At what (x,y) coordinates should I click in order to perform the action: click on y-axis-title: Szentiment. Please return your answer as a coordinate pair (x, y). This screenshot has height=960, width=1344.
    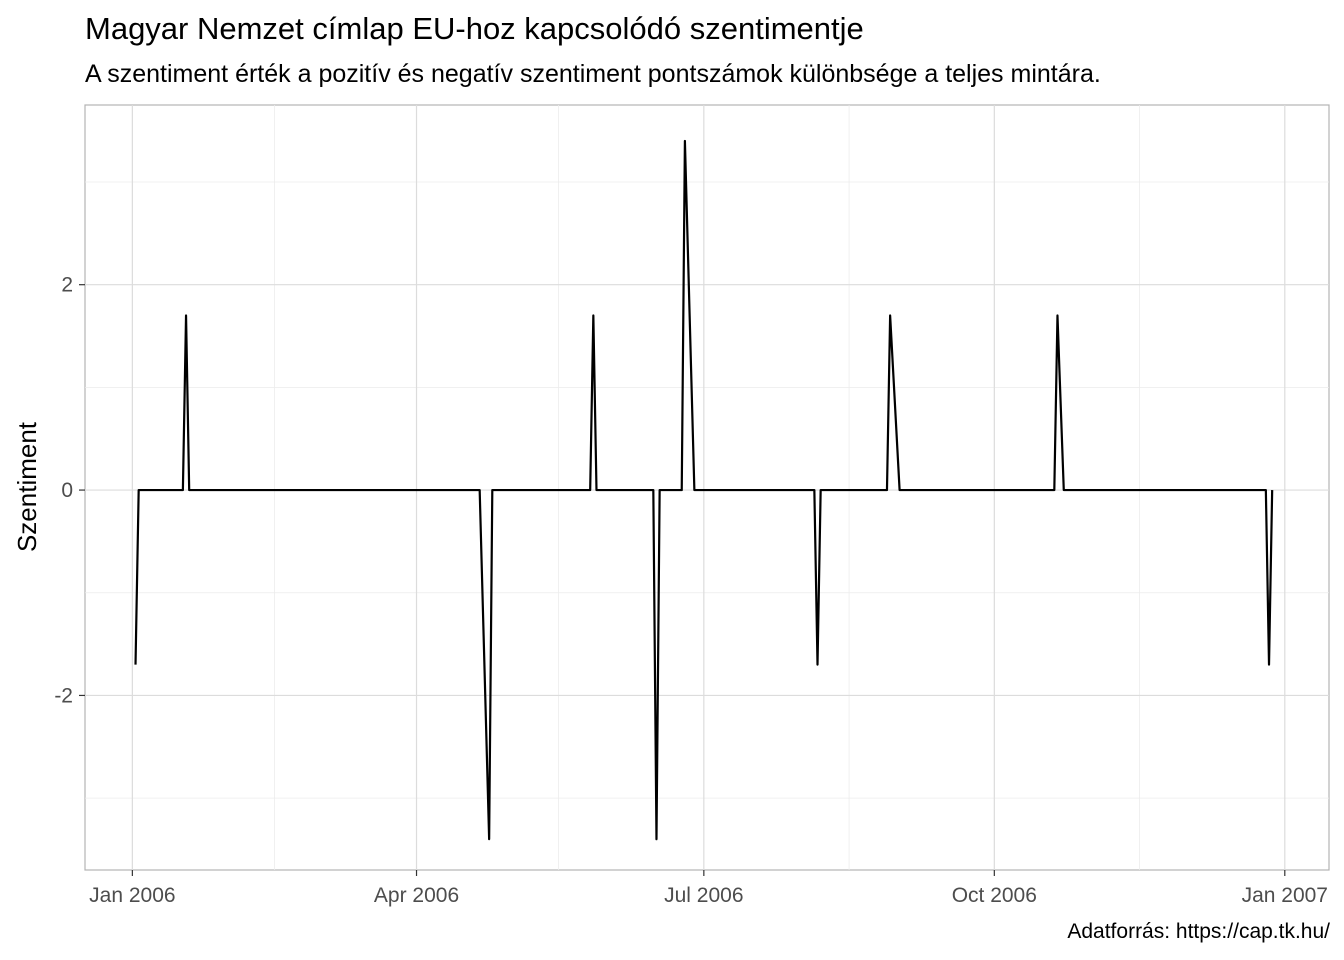
    Looking at the image, I should click on (27, 486).